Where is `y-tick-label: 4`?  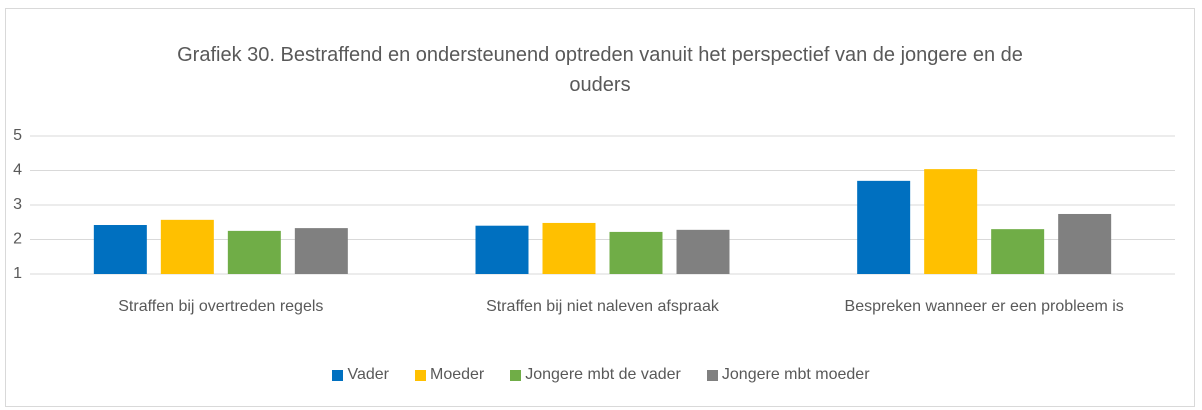
y-tick-label: 4 is located at coordinates (17, 170).